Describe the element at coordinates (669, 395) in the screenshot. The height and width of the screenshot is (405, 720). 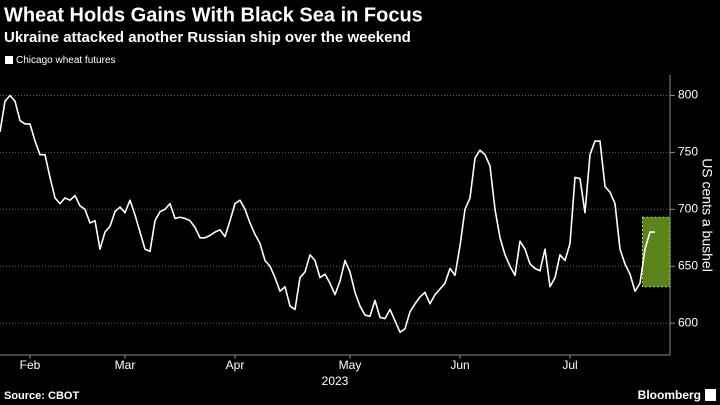
I see `brand: Bloomberg` at that location.